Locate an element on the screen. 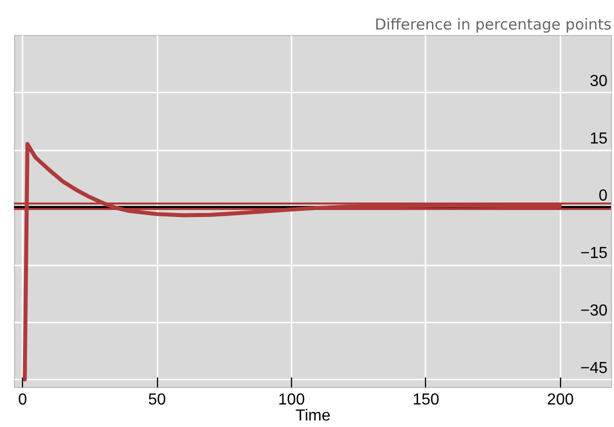 The width and height of the screenshot is (614, 427). x-axis-title: Time is located at coordinates (313, 416).